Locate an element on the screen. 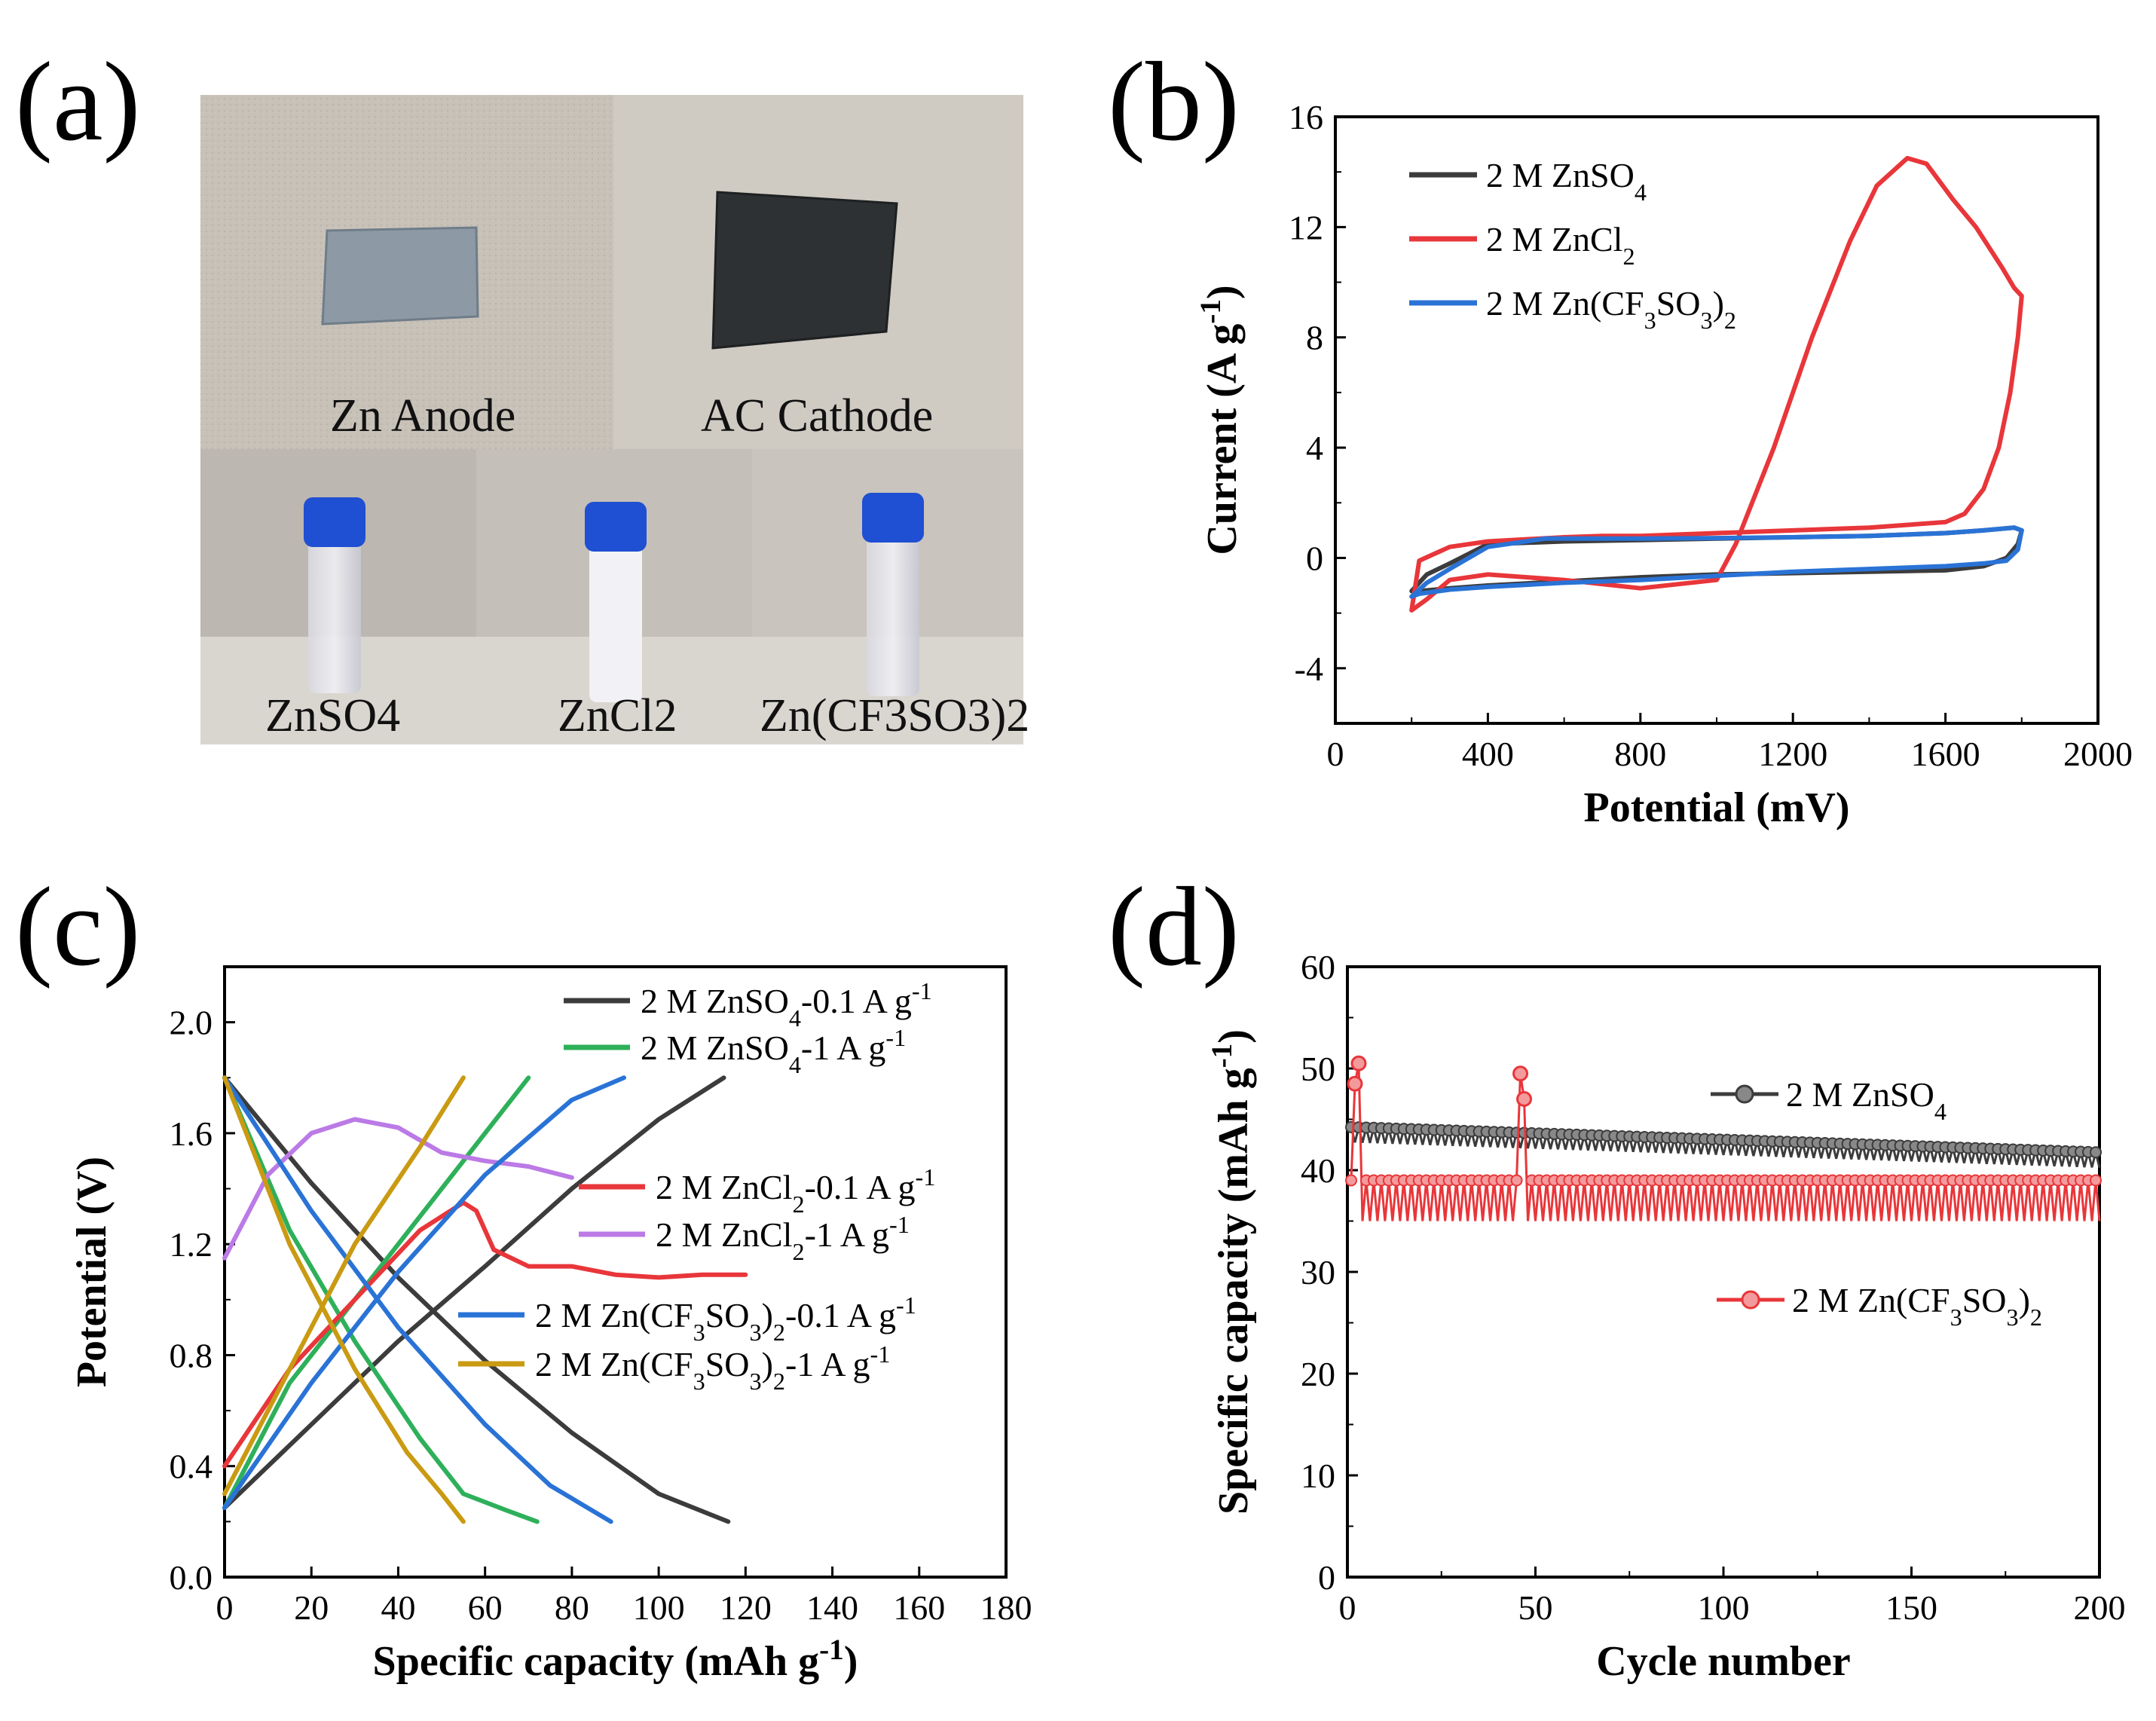  x-axis-label: Potential (mV) is located at coordinates (1716, 807).